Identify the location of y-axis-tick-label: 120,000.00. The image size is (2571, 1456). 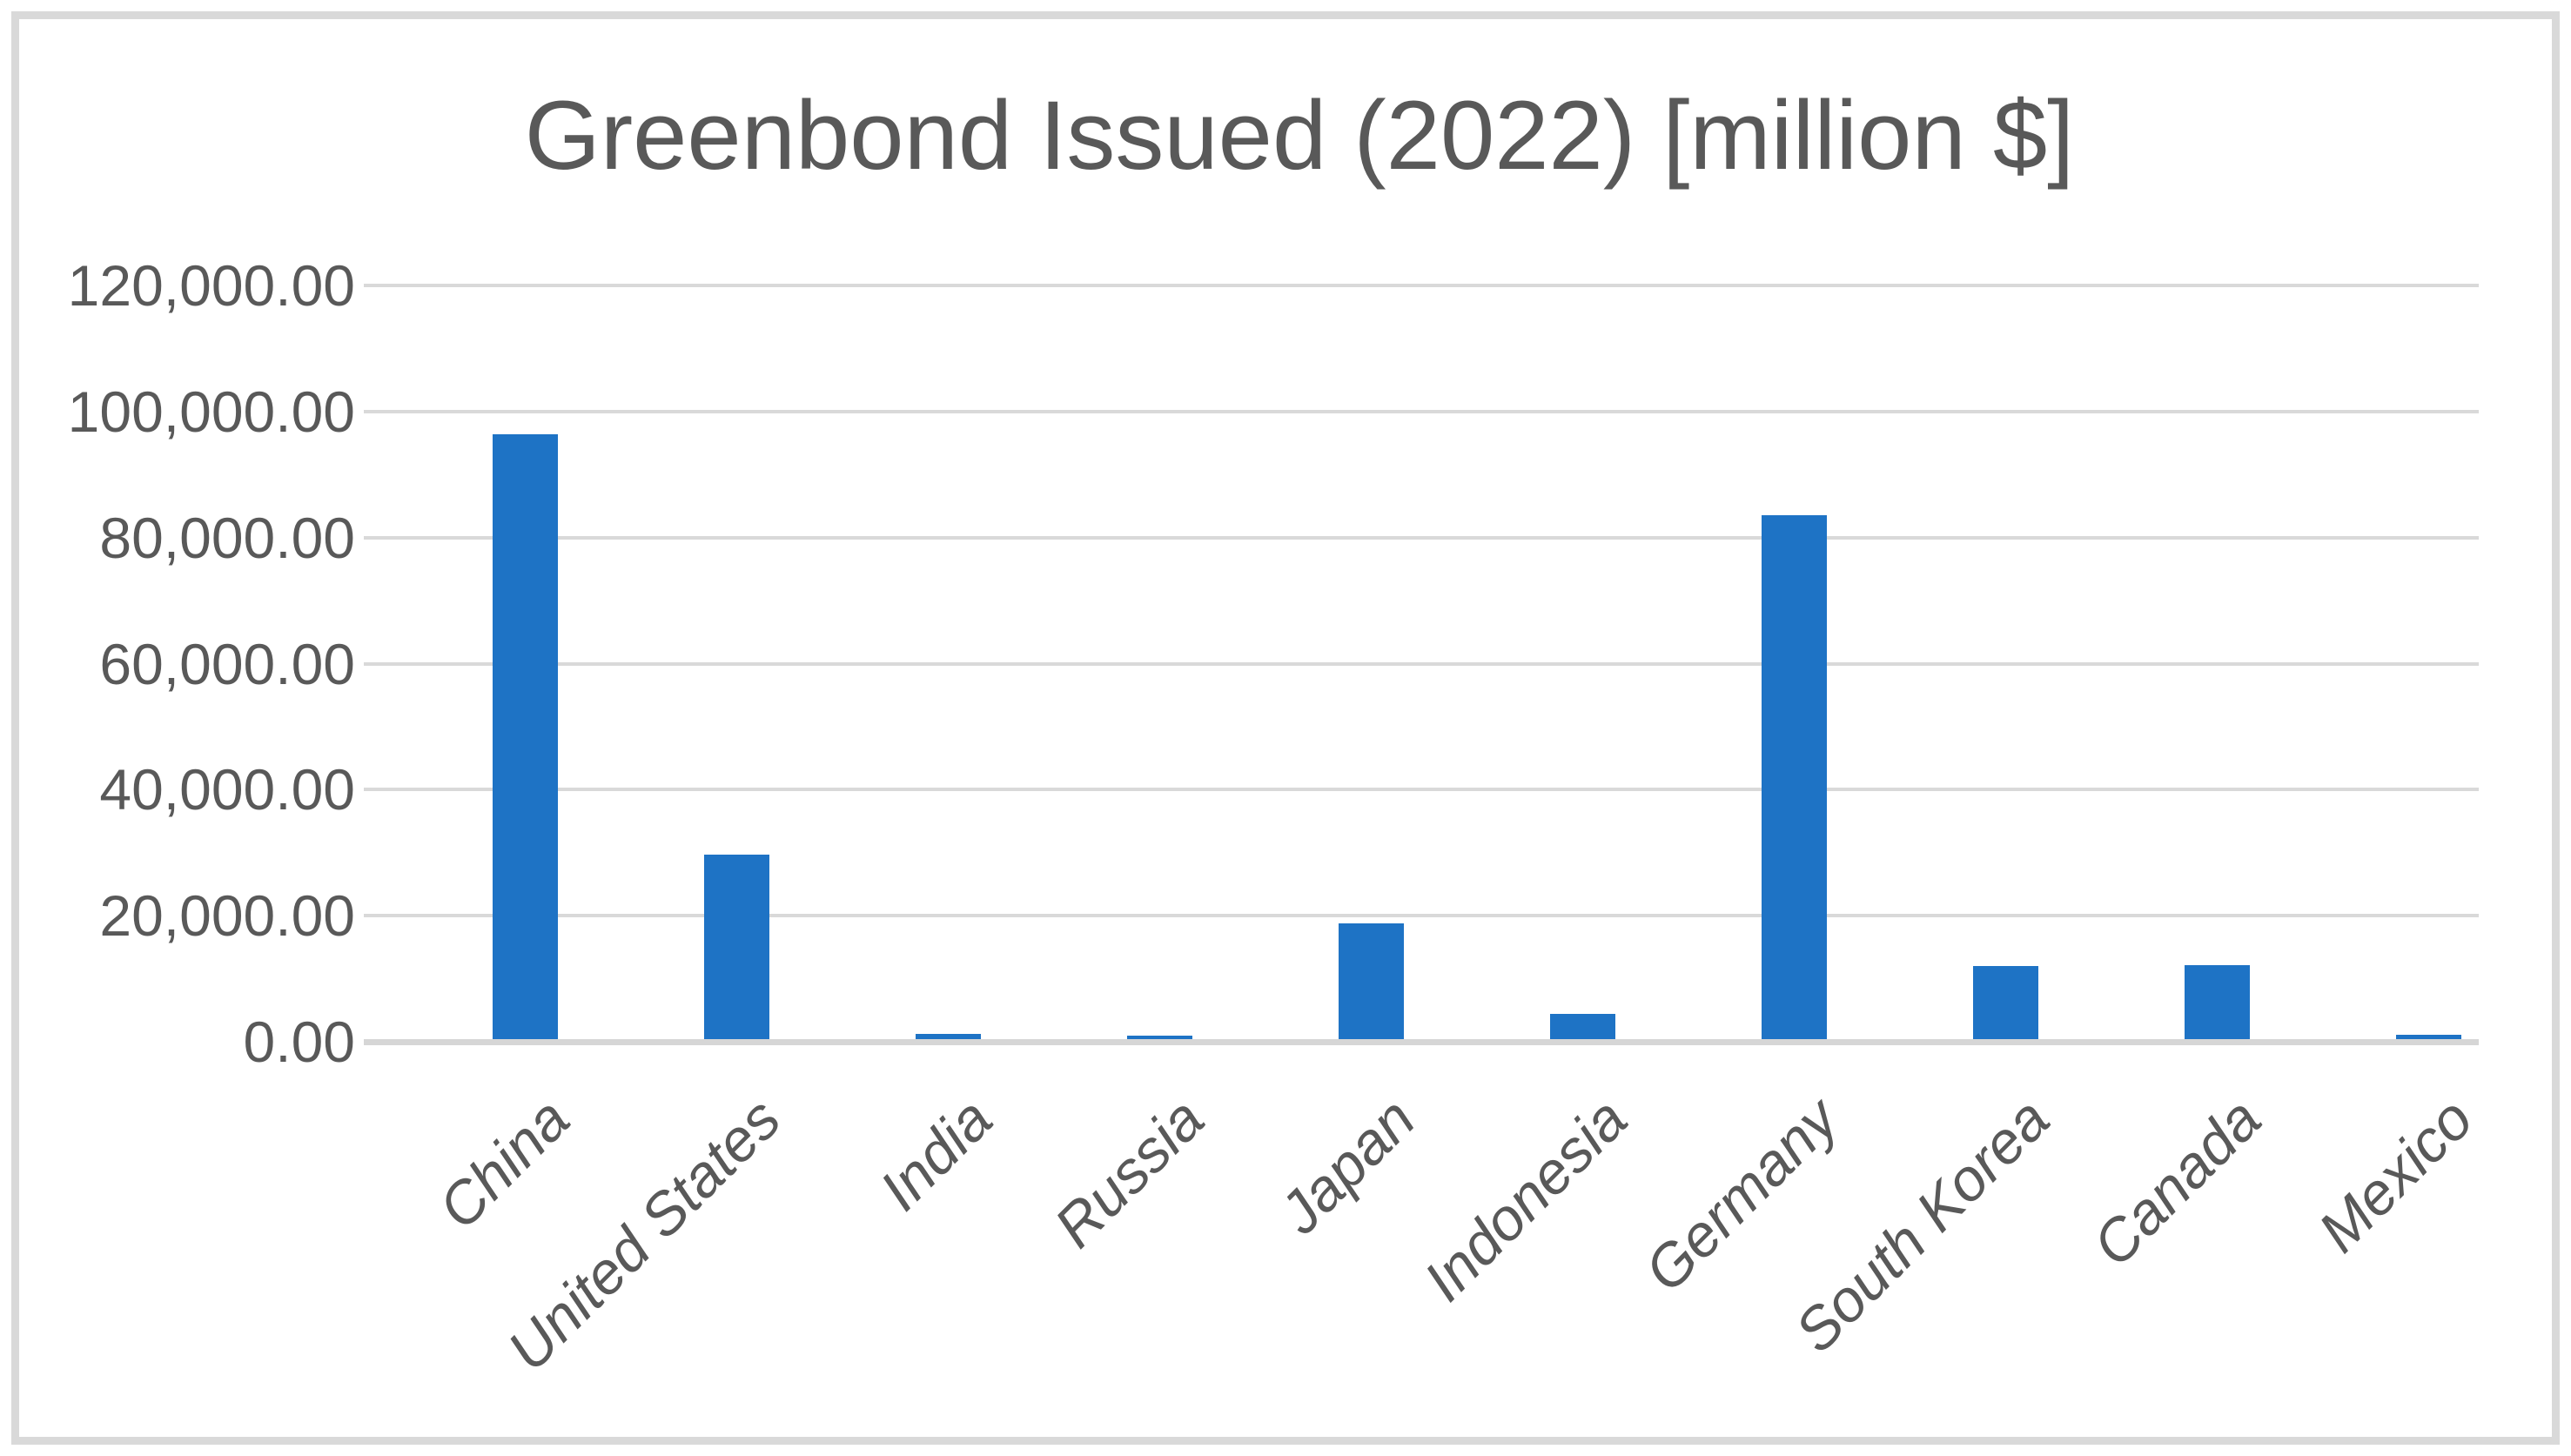
(211, 285).